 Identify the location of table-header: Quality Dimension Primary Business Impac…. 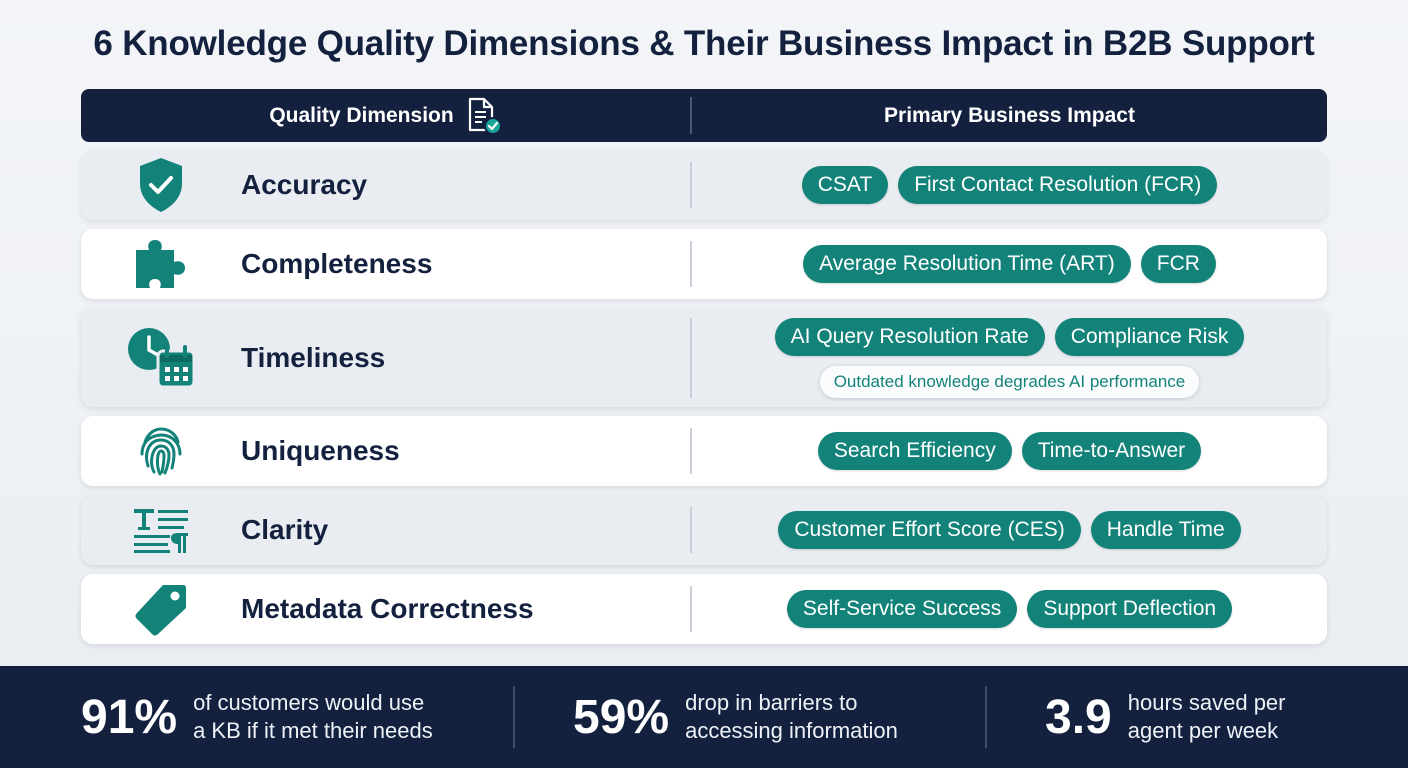
(704, 115).